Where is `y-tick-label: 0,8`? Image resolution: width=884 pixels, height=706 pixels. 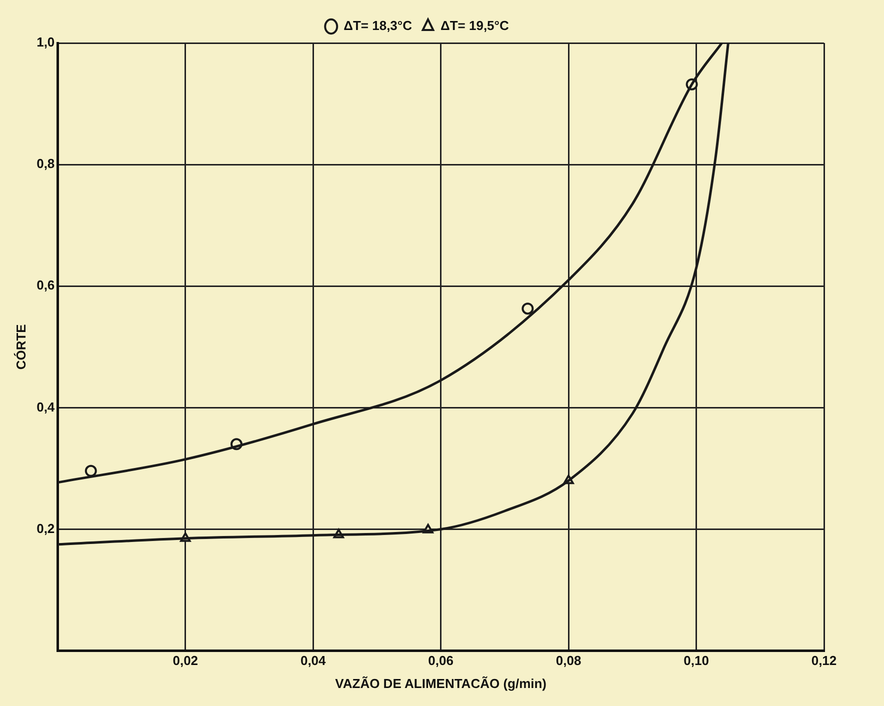
y-tick-label: 0,8 is located at coordinates (45, 164).